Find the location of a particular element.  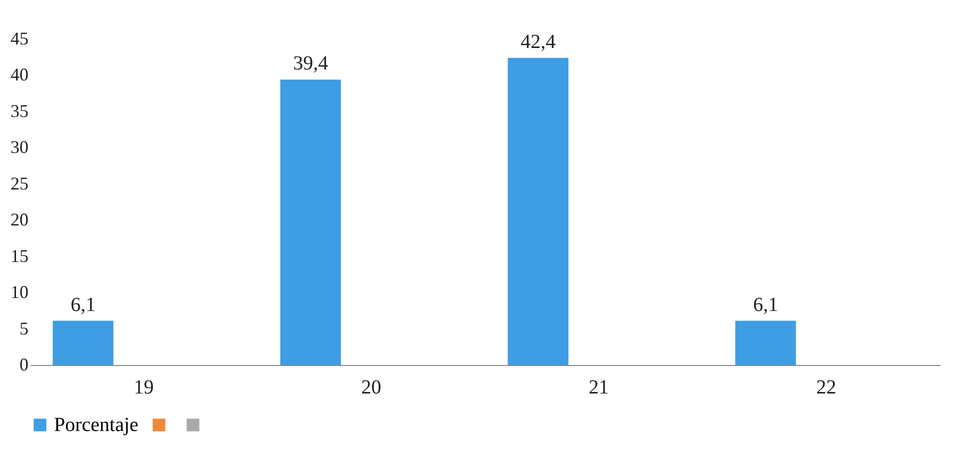

data-label: 39,4 is located at coordinates (310, 63).